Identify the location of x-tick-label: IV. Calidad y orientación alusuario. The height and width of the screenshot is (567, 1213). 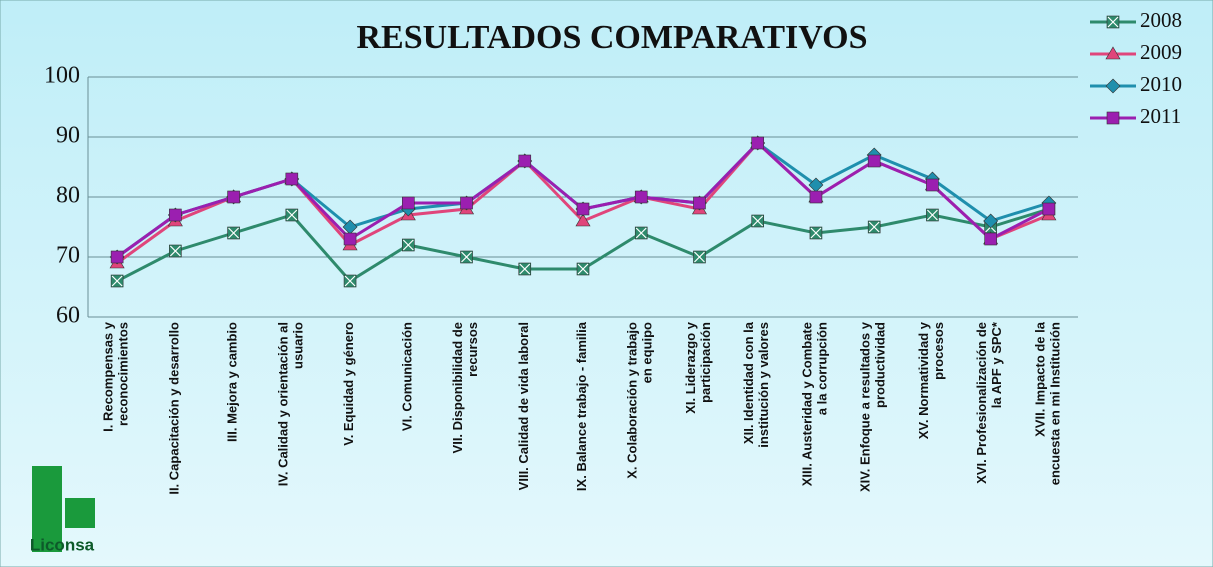
(291, 404).